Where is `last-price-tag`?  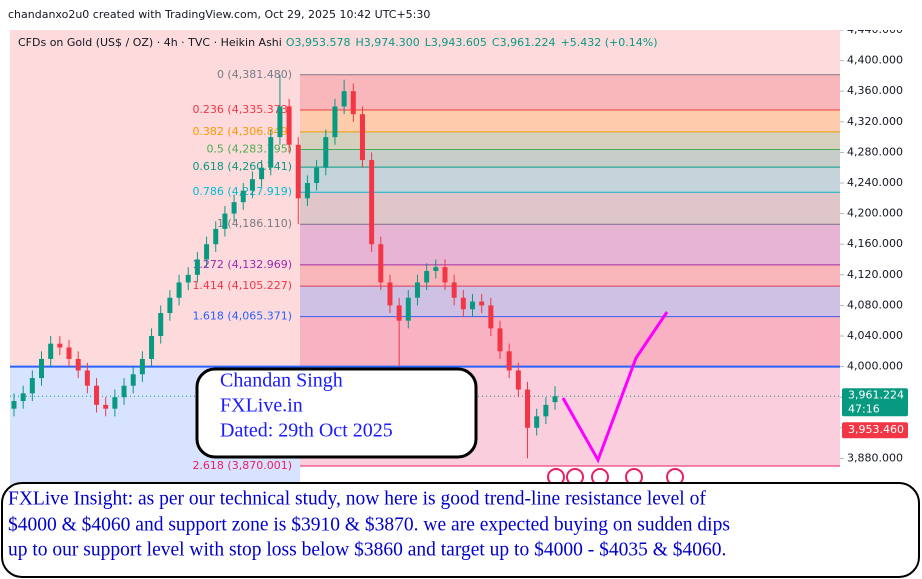 last-price-tag is located at coordinates (875, 402).